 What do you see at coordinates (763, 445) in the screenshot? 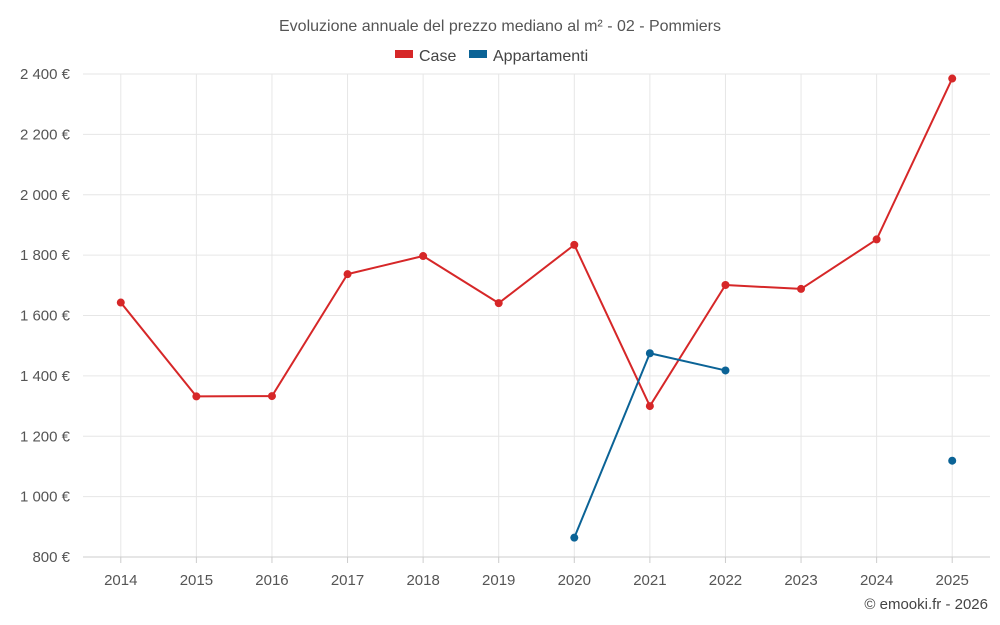
I see `series-appartamenti` at bounding box center [763, 445].